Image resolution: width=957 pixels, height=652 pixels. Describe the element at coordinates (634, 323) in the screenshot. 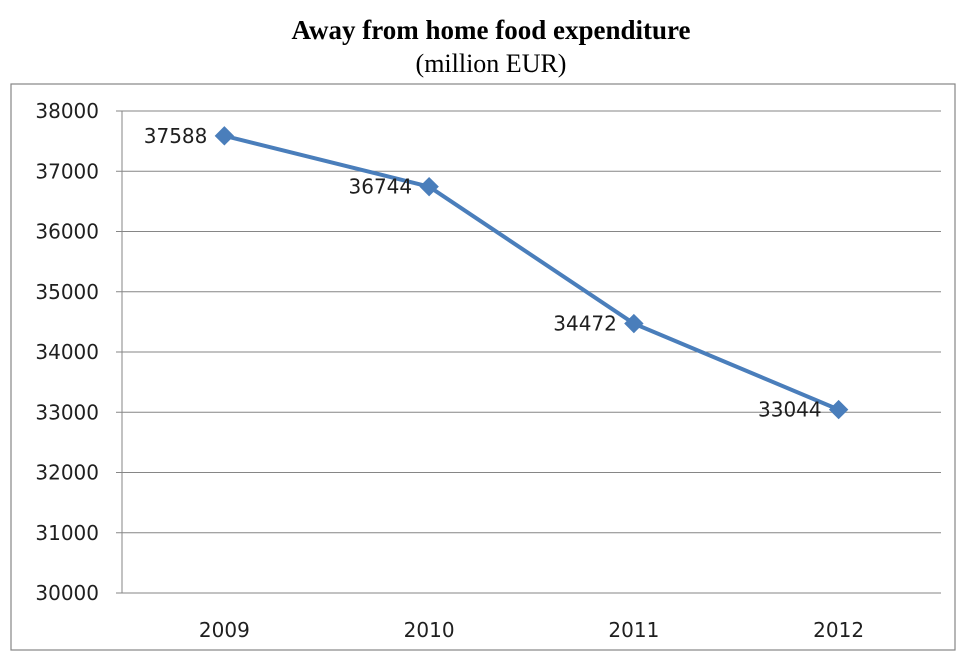

I see `data-point-2011` at that location.